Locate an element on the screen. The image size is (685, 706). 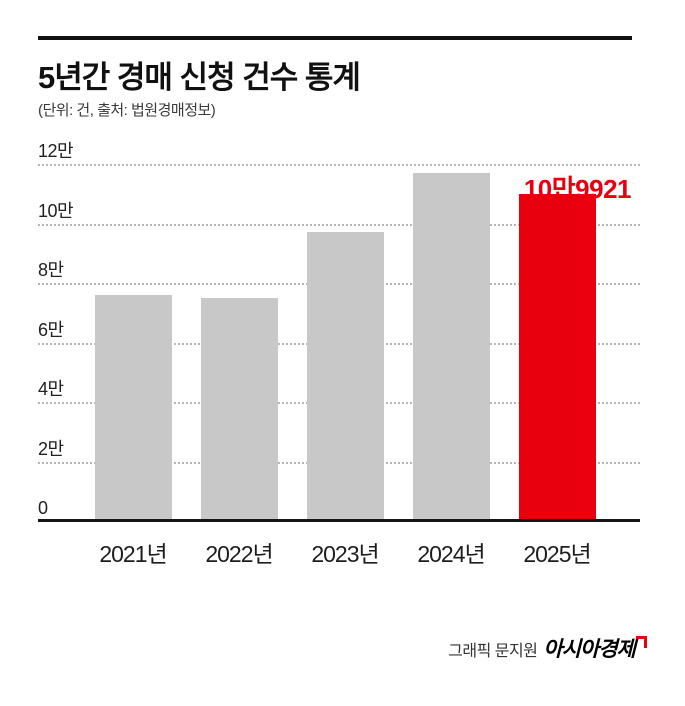
bar-2021년 is located at coordinates (133, 407).